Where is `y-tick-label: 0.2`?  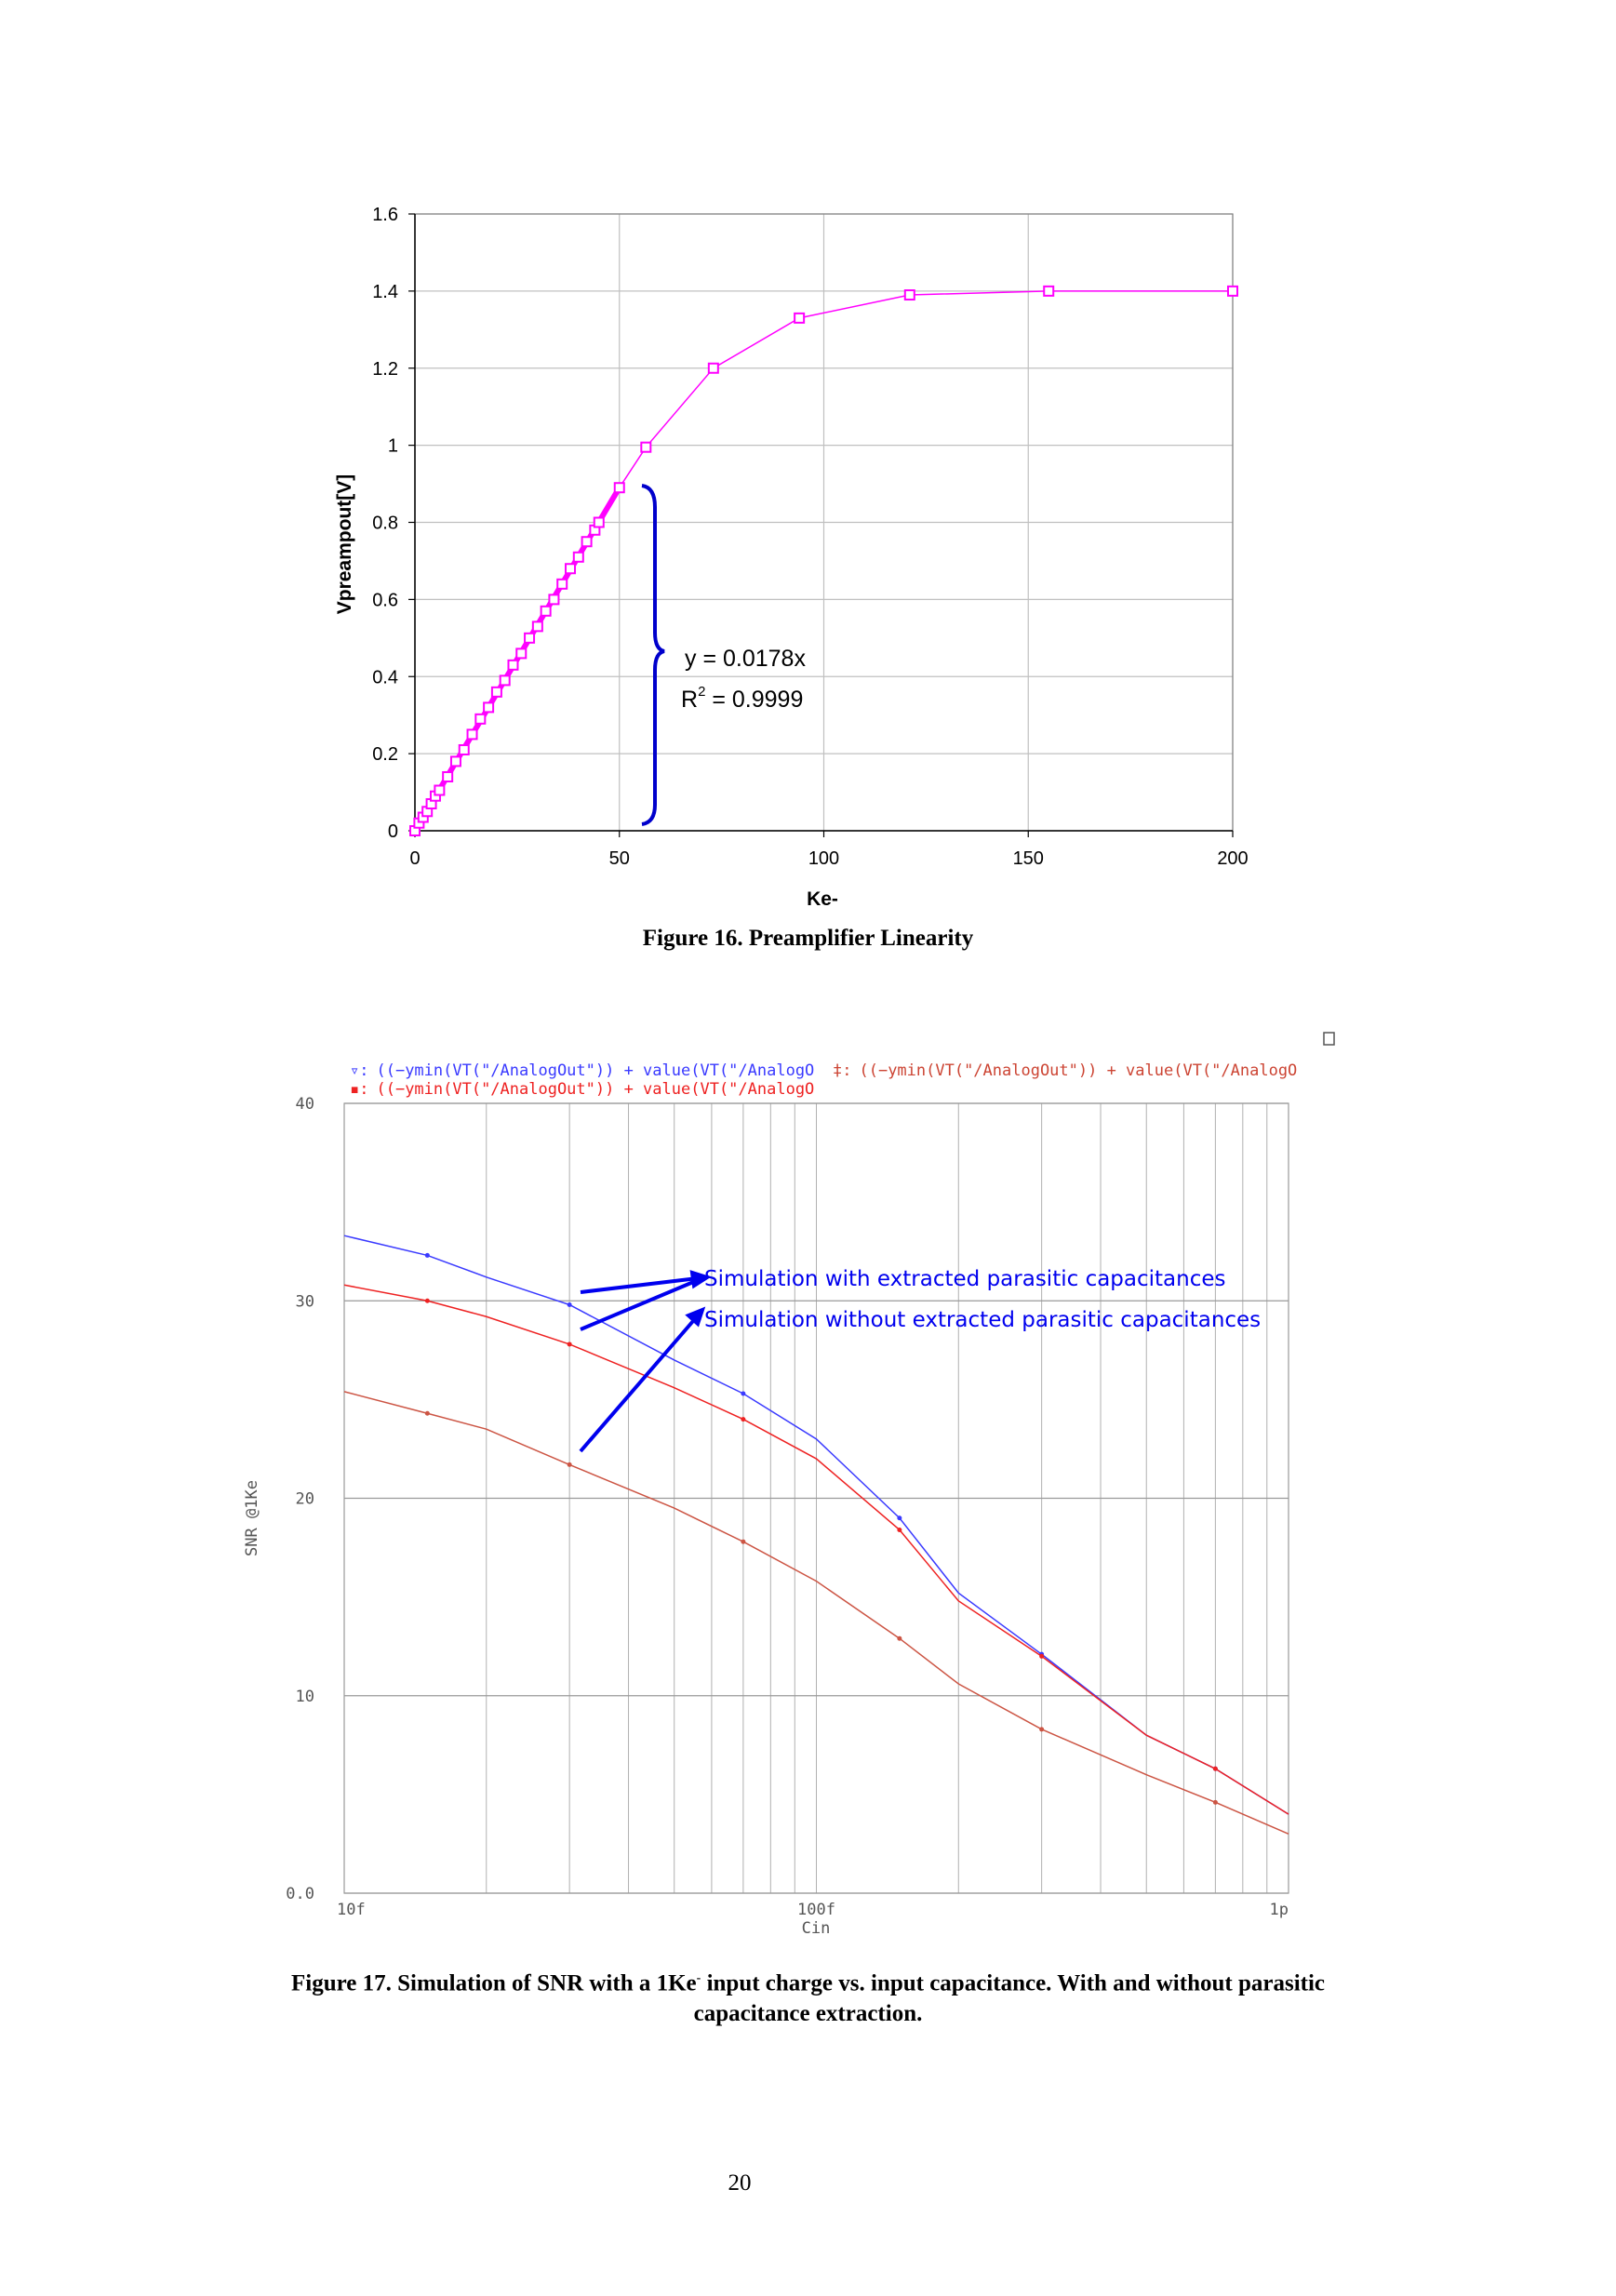 y-tick-label: 0.2 is located at coordinates (385, 754).